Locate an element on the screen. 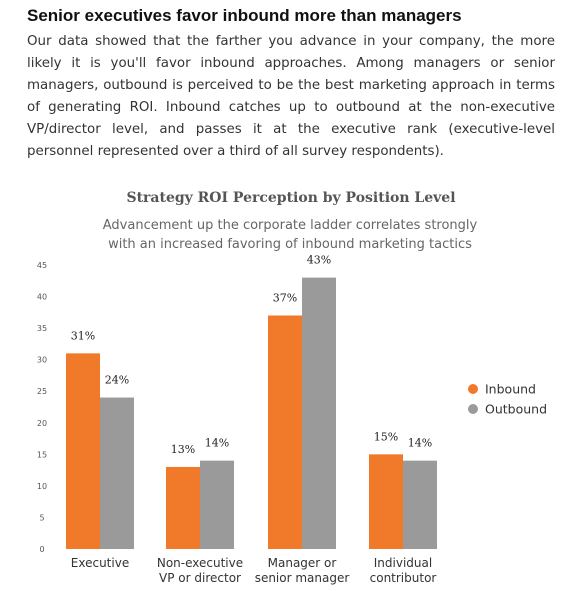  y-tick-label: 5 is located at coordinates (41, 517).